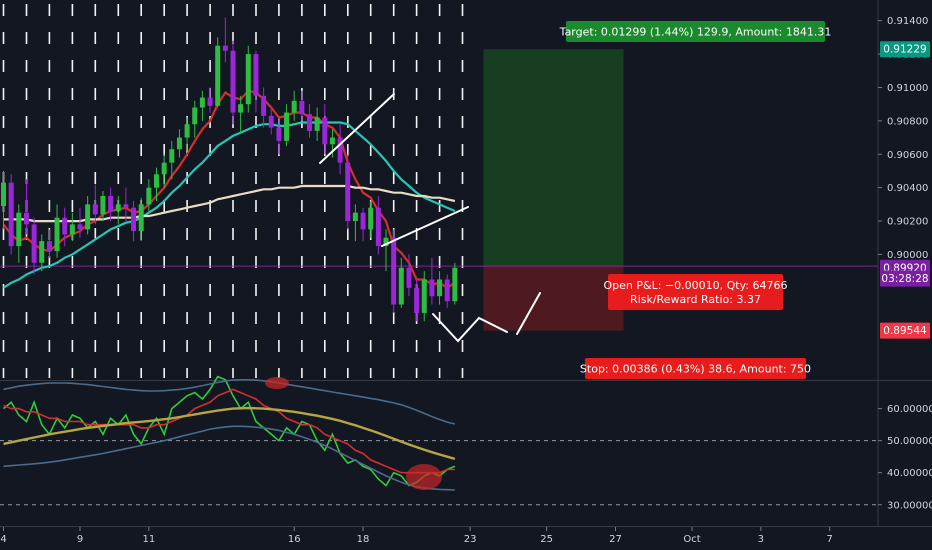 This screenshot has width=932, height=550. Describe the element at coordinates (148, 539) in the screenshot. I see `time-tick-label: 11` at that location.